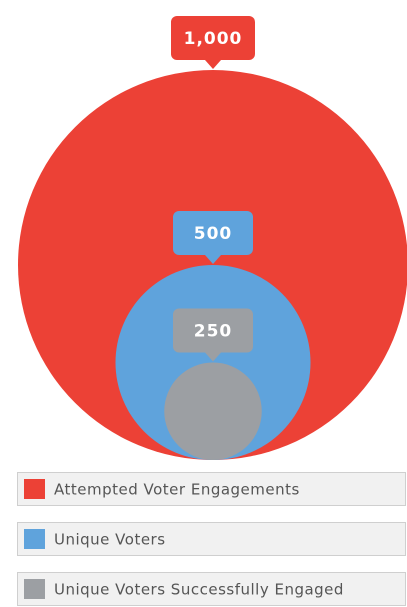 The image size is (407, 607). I want to click on value-label: 1,000, so click(213, 39).